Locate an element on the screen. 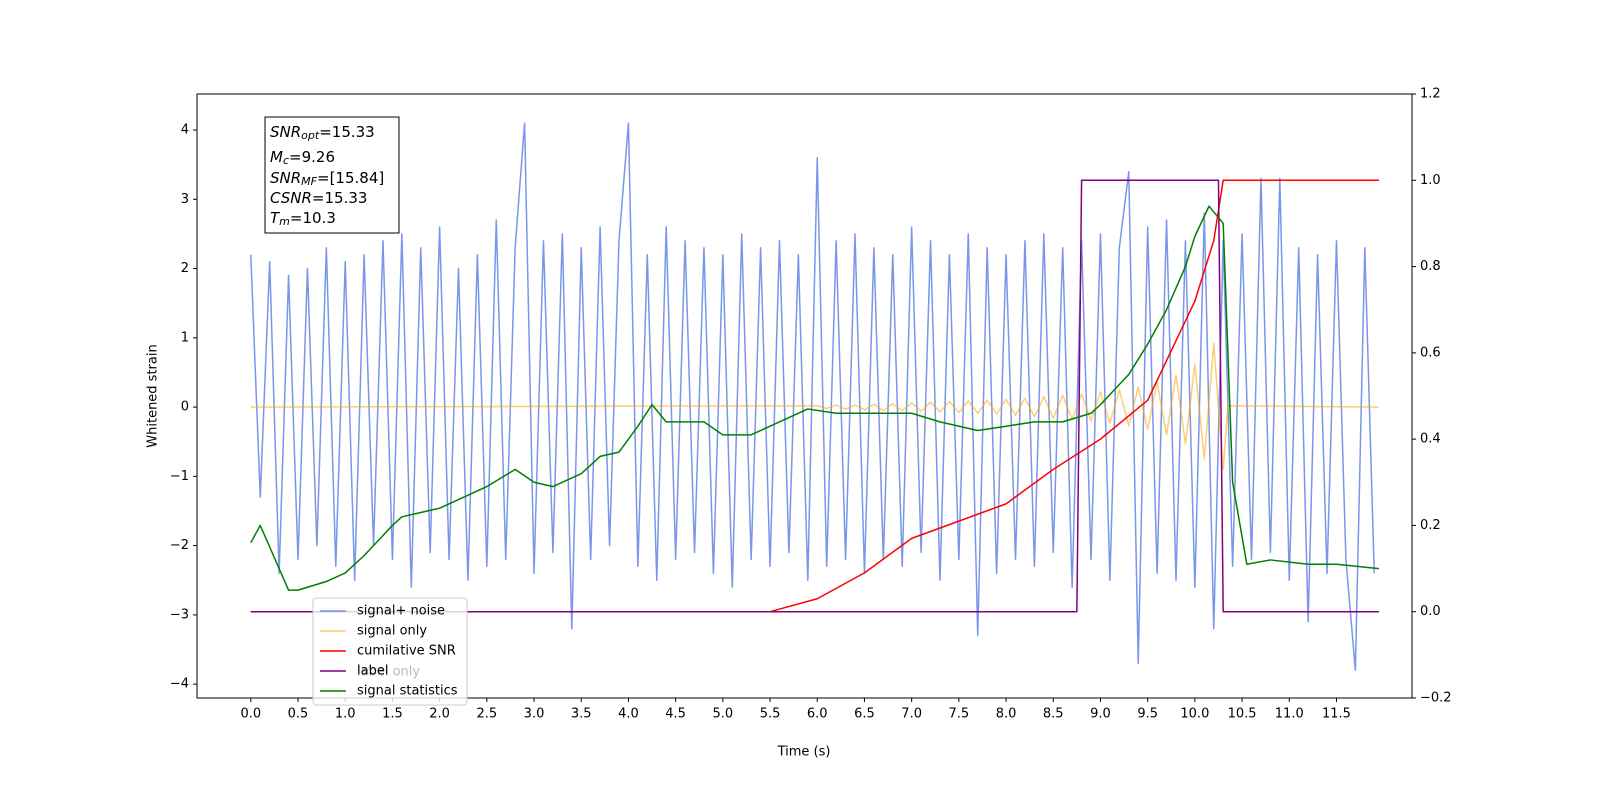 The width and height of the screenshot is (1600, 800). annotation-subscript: MF is located at coordinates (309, 181).